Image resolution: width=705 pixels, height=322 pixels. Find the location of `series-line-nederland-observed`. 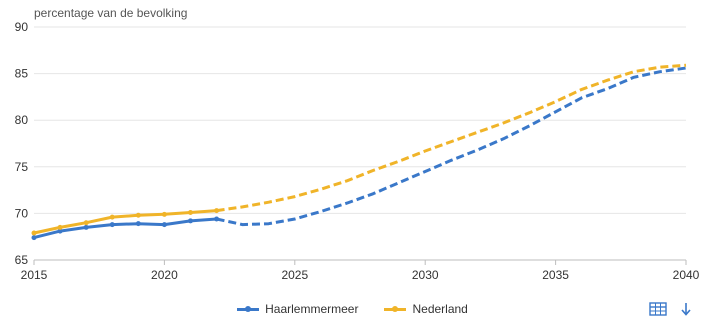

series-line-nederland-observed is located at coordinates (125, 222).